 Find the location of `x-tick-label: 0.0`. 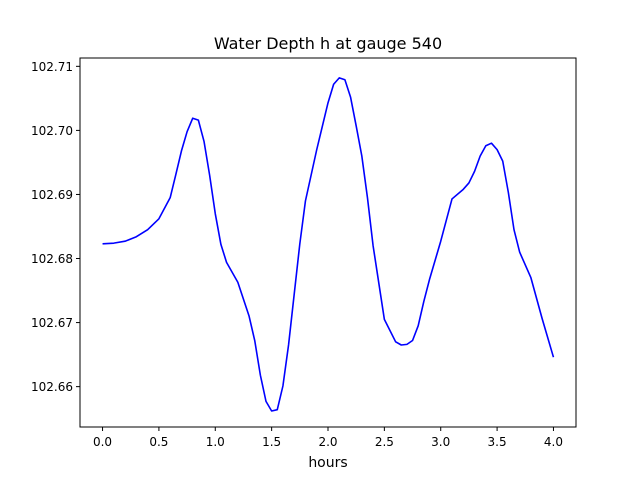

x-tick-label: 0.0 is located at coordinates (102, 442).